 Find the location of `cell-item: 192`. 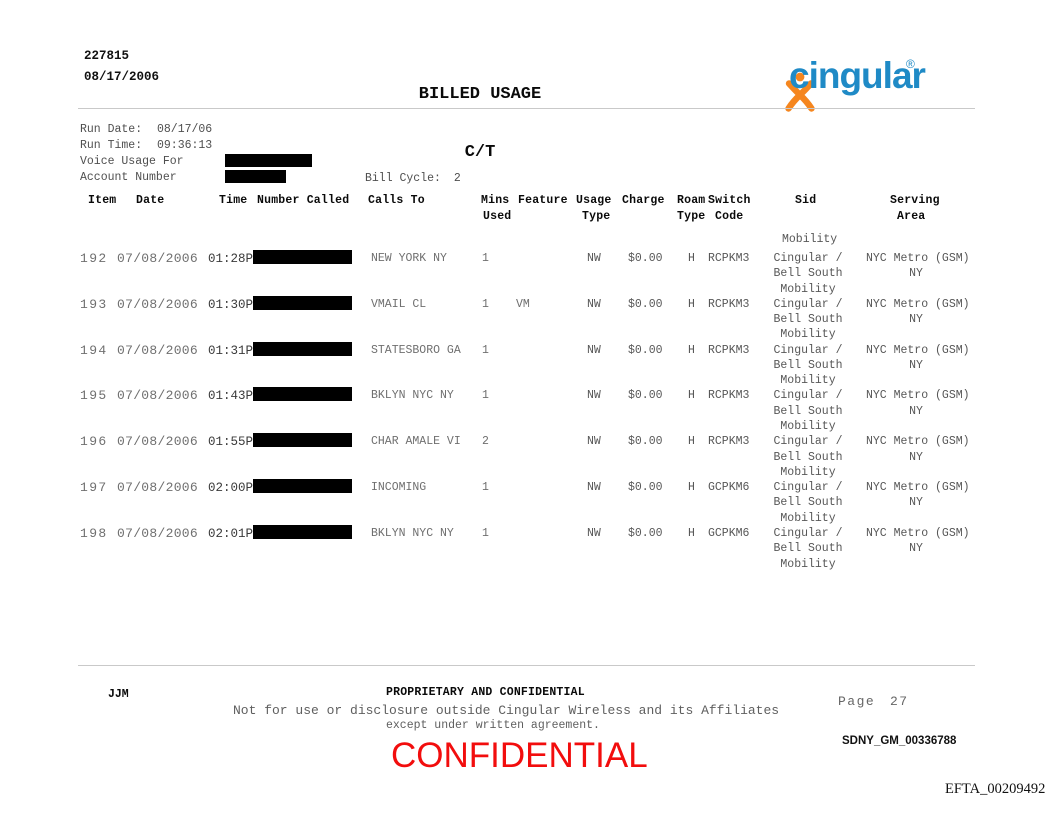

cell-item: 192 is located at coordinates (94, 258).